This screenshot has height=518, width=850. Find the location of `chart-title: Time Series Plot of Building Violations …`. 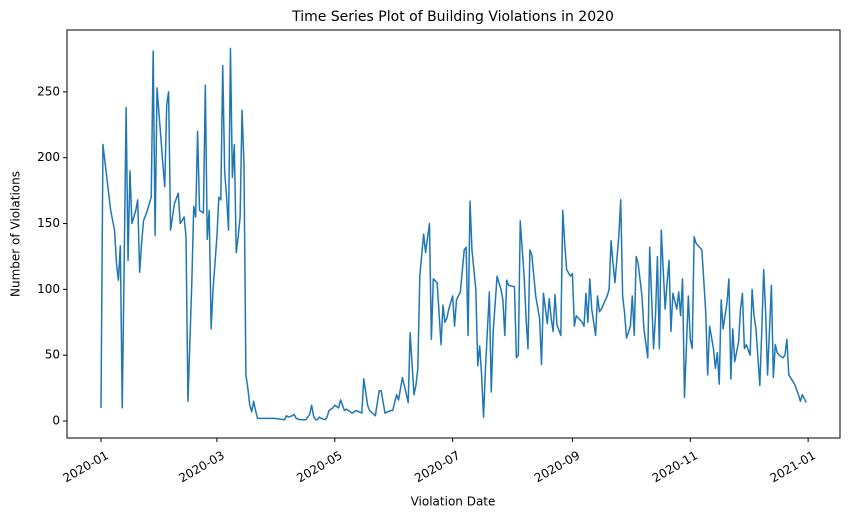

chart-title: Time Series Plot of Building Violations … is located at coordinates (452, 17).